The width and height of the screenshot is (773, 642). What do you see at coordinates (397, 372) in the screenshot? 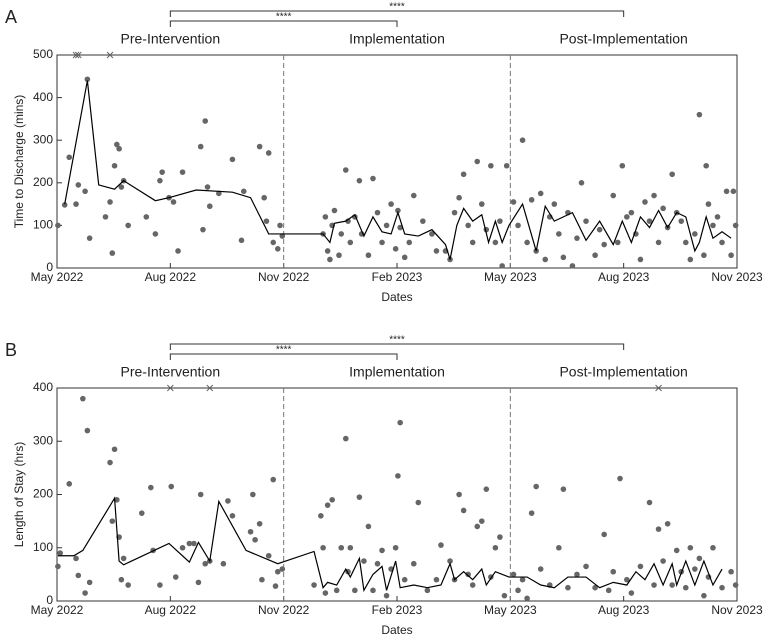
I see `phase-label: Implementation` at bounding box center [397, 372].